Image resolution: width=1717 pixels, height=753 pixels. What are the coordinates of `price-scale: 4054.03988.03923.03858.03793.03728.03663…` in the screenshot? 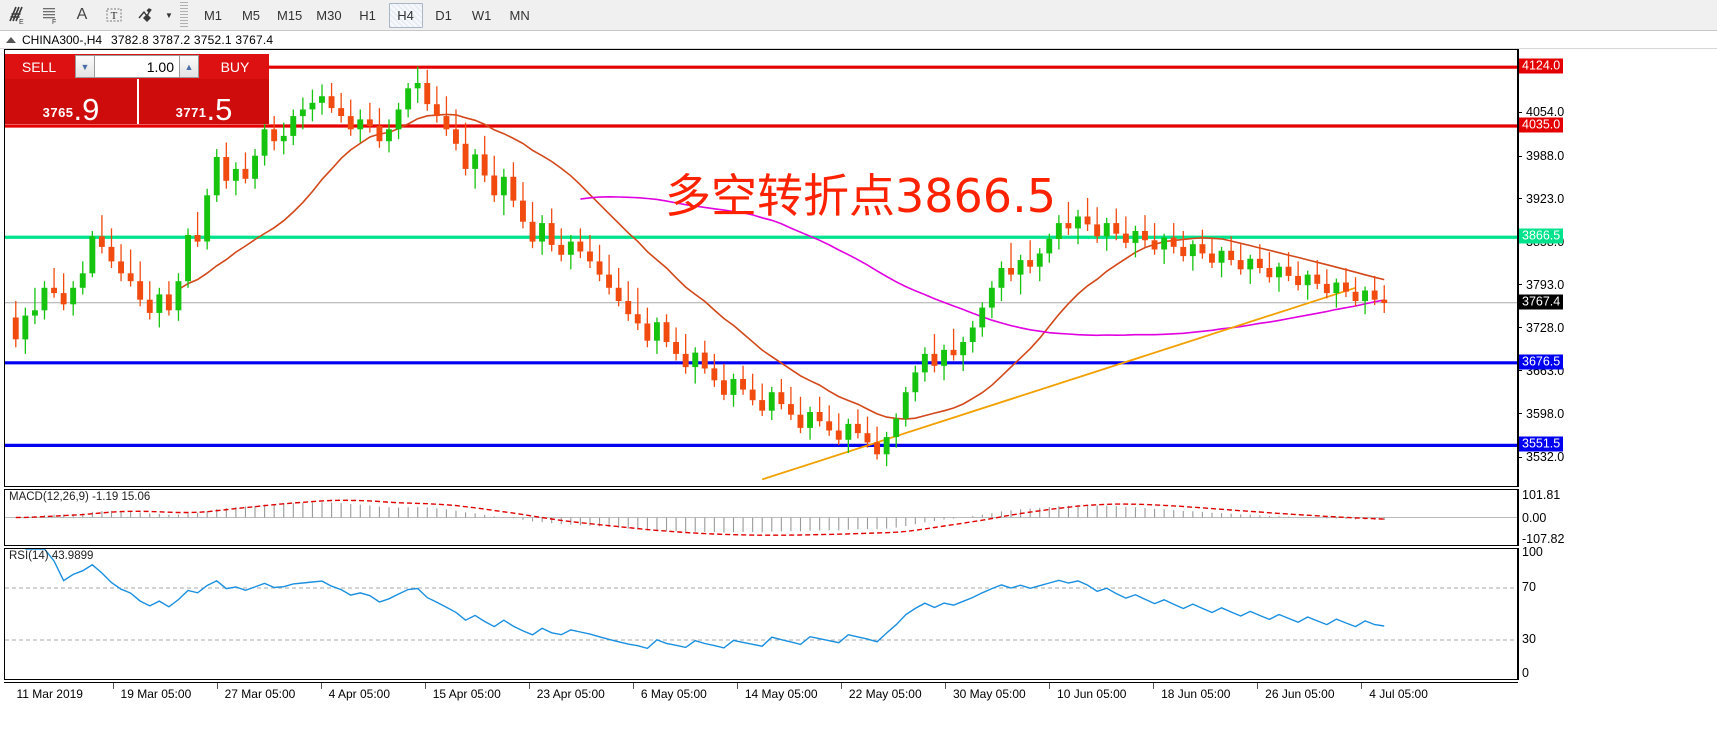 It's located at (1617, 268).